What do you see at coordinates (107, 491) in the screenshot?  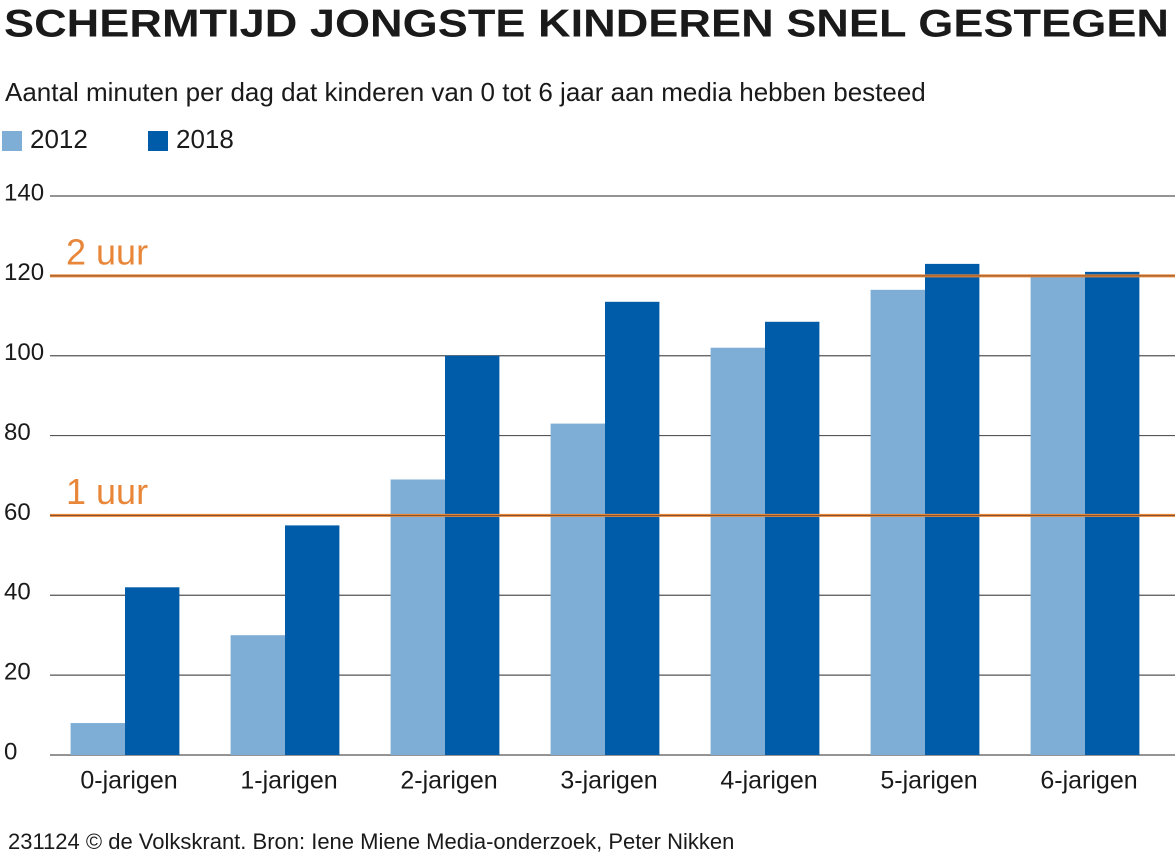 I see `reference-label: 1 uur` at bounding box center [107, 491].